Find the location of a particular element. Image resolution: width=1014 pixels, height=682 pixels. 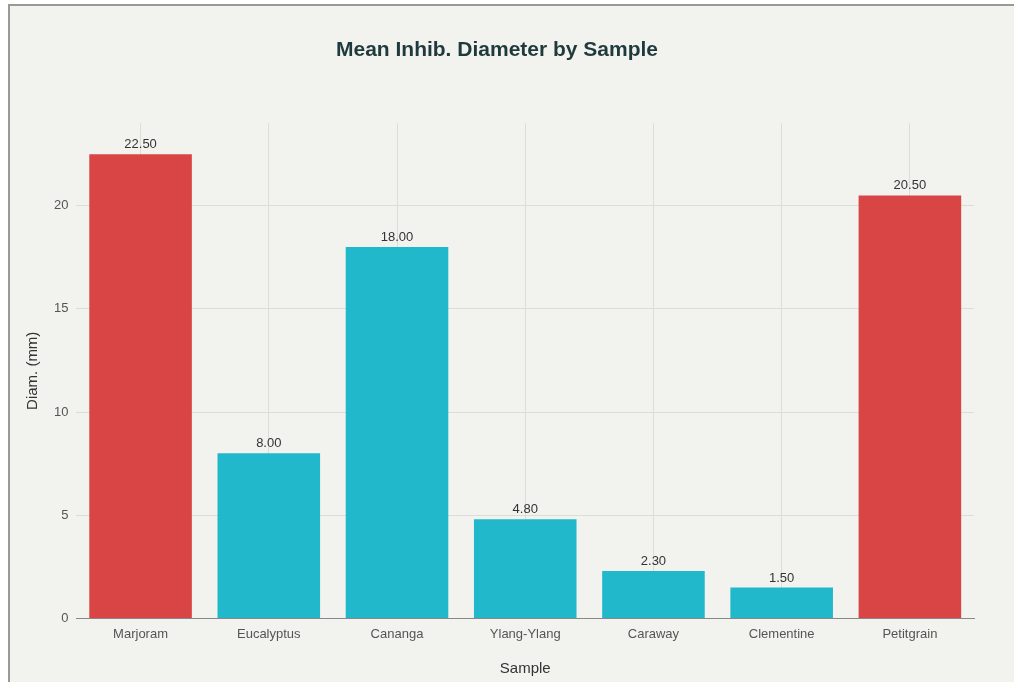

data-label: 1.50 is located at coordinates (782, 577).